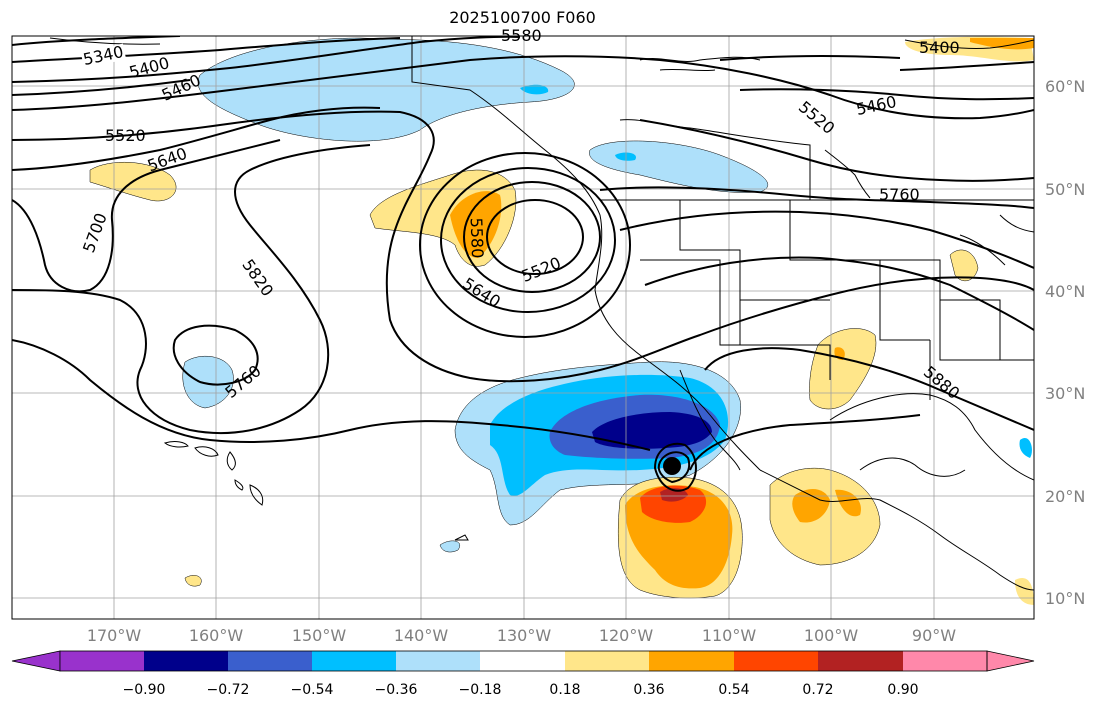  I want to click on colorbar-tick-label: 0.72, so click(818, 690).